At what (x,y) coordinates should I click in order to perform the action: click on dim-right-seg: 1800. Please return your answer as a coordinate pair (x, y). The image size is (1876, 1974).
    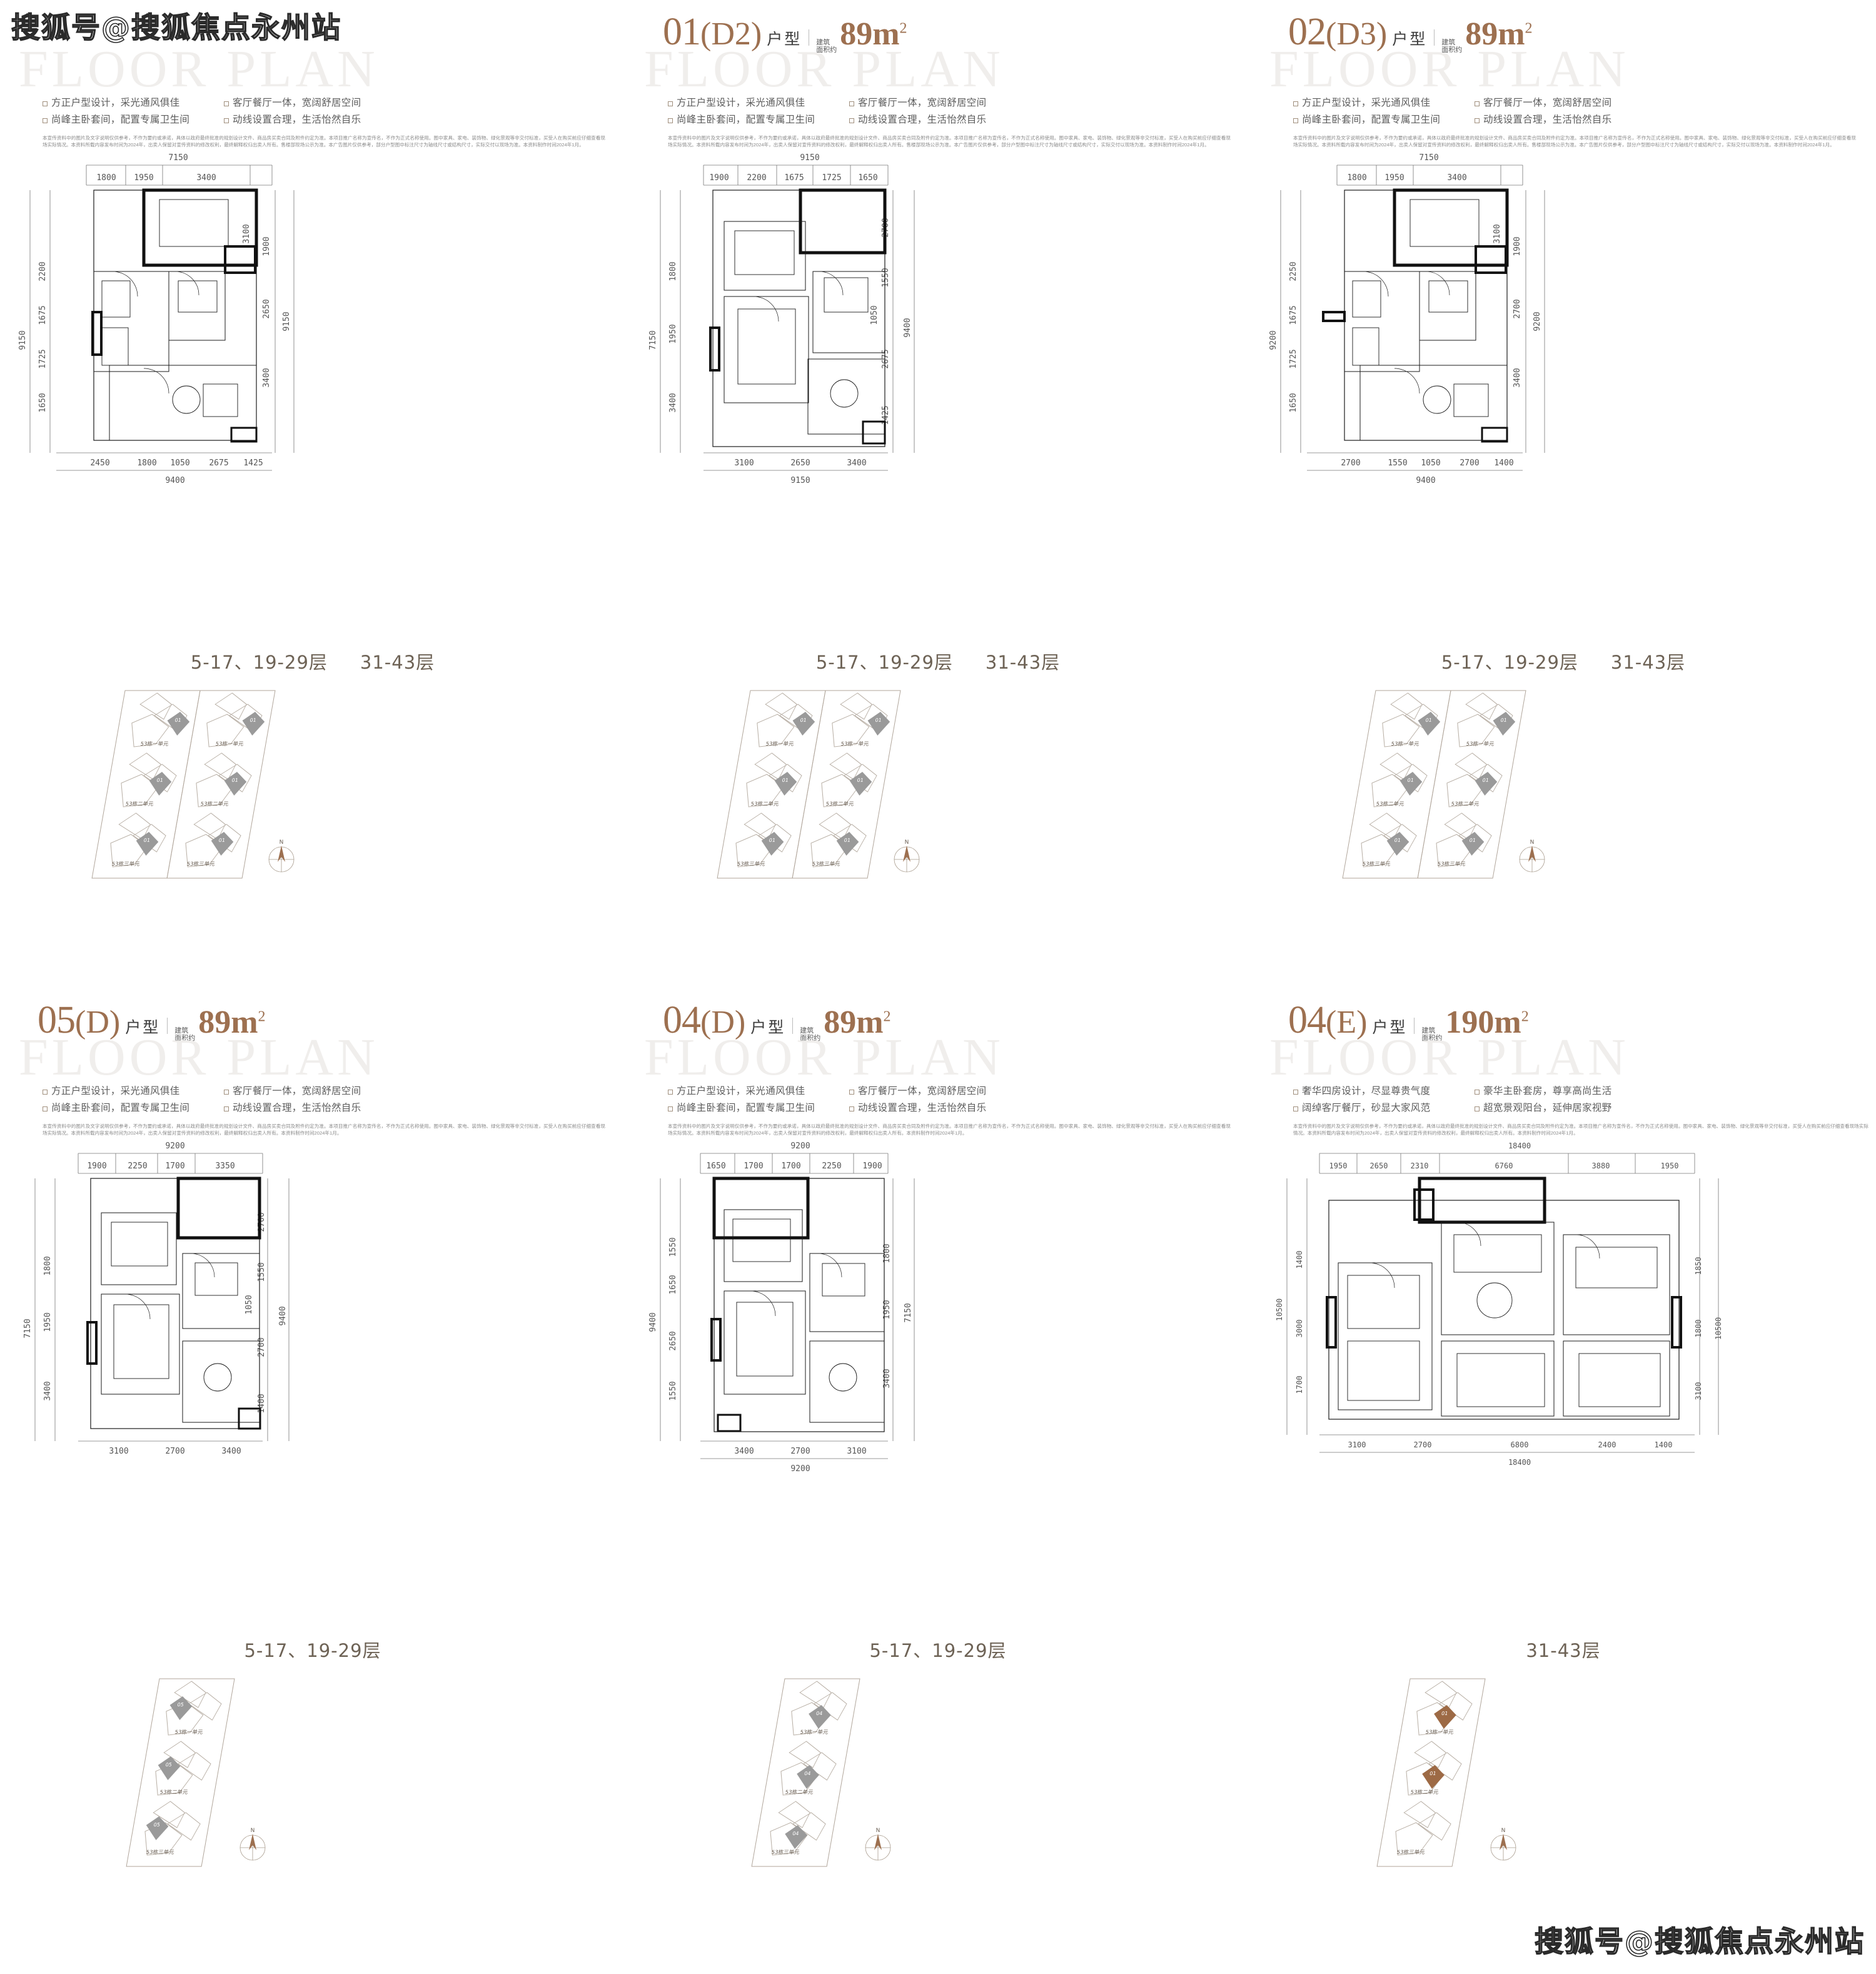
    Looking at the image, I should click on (1698, 1328).